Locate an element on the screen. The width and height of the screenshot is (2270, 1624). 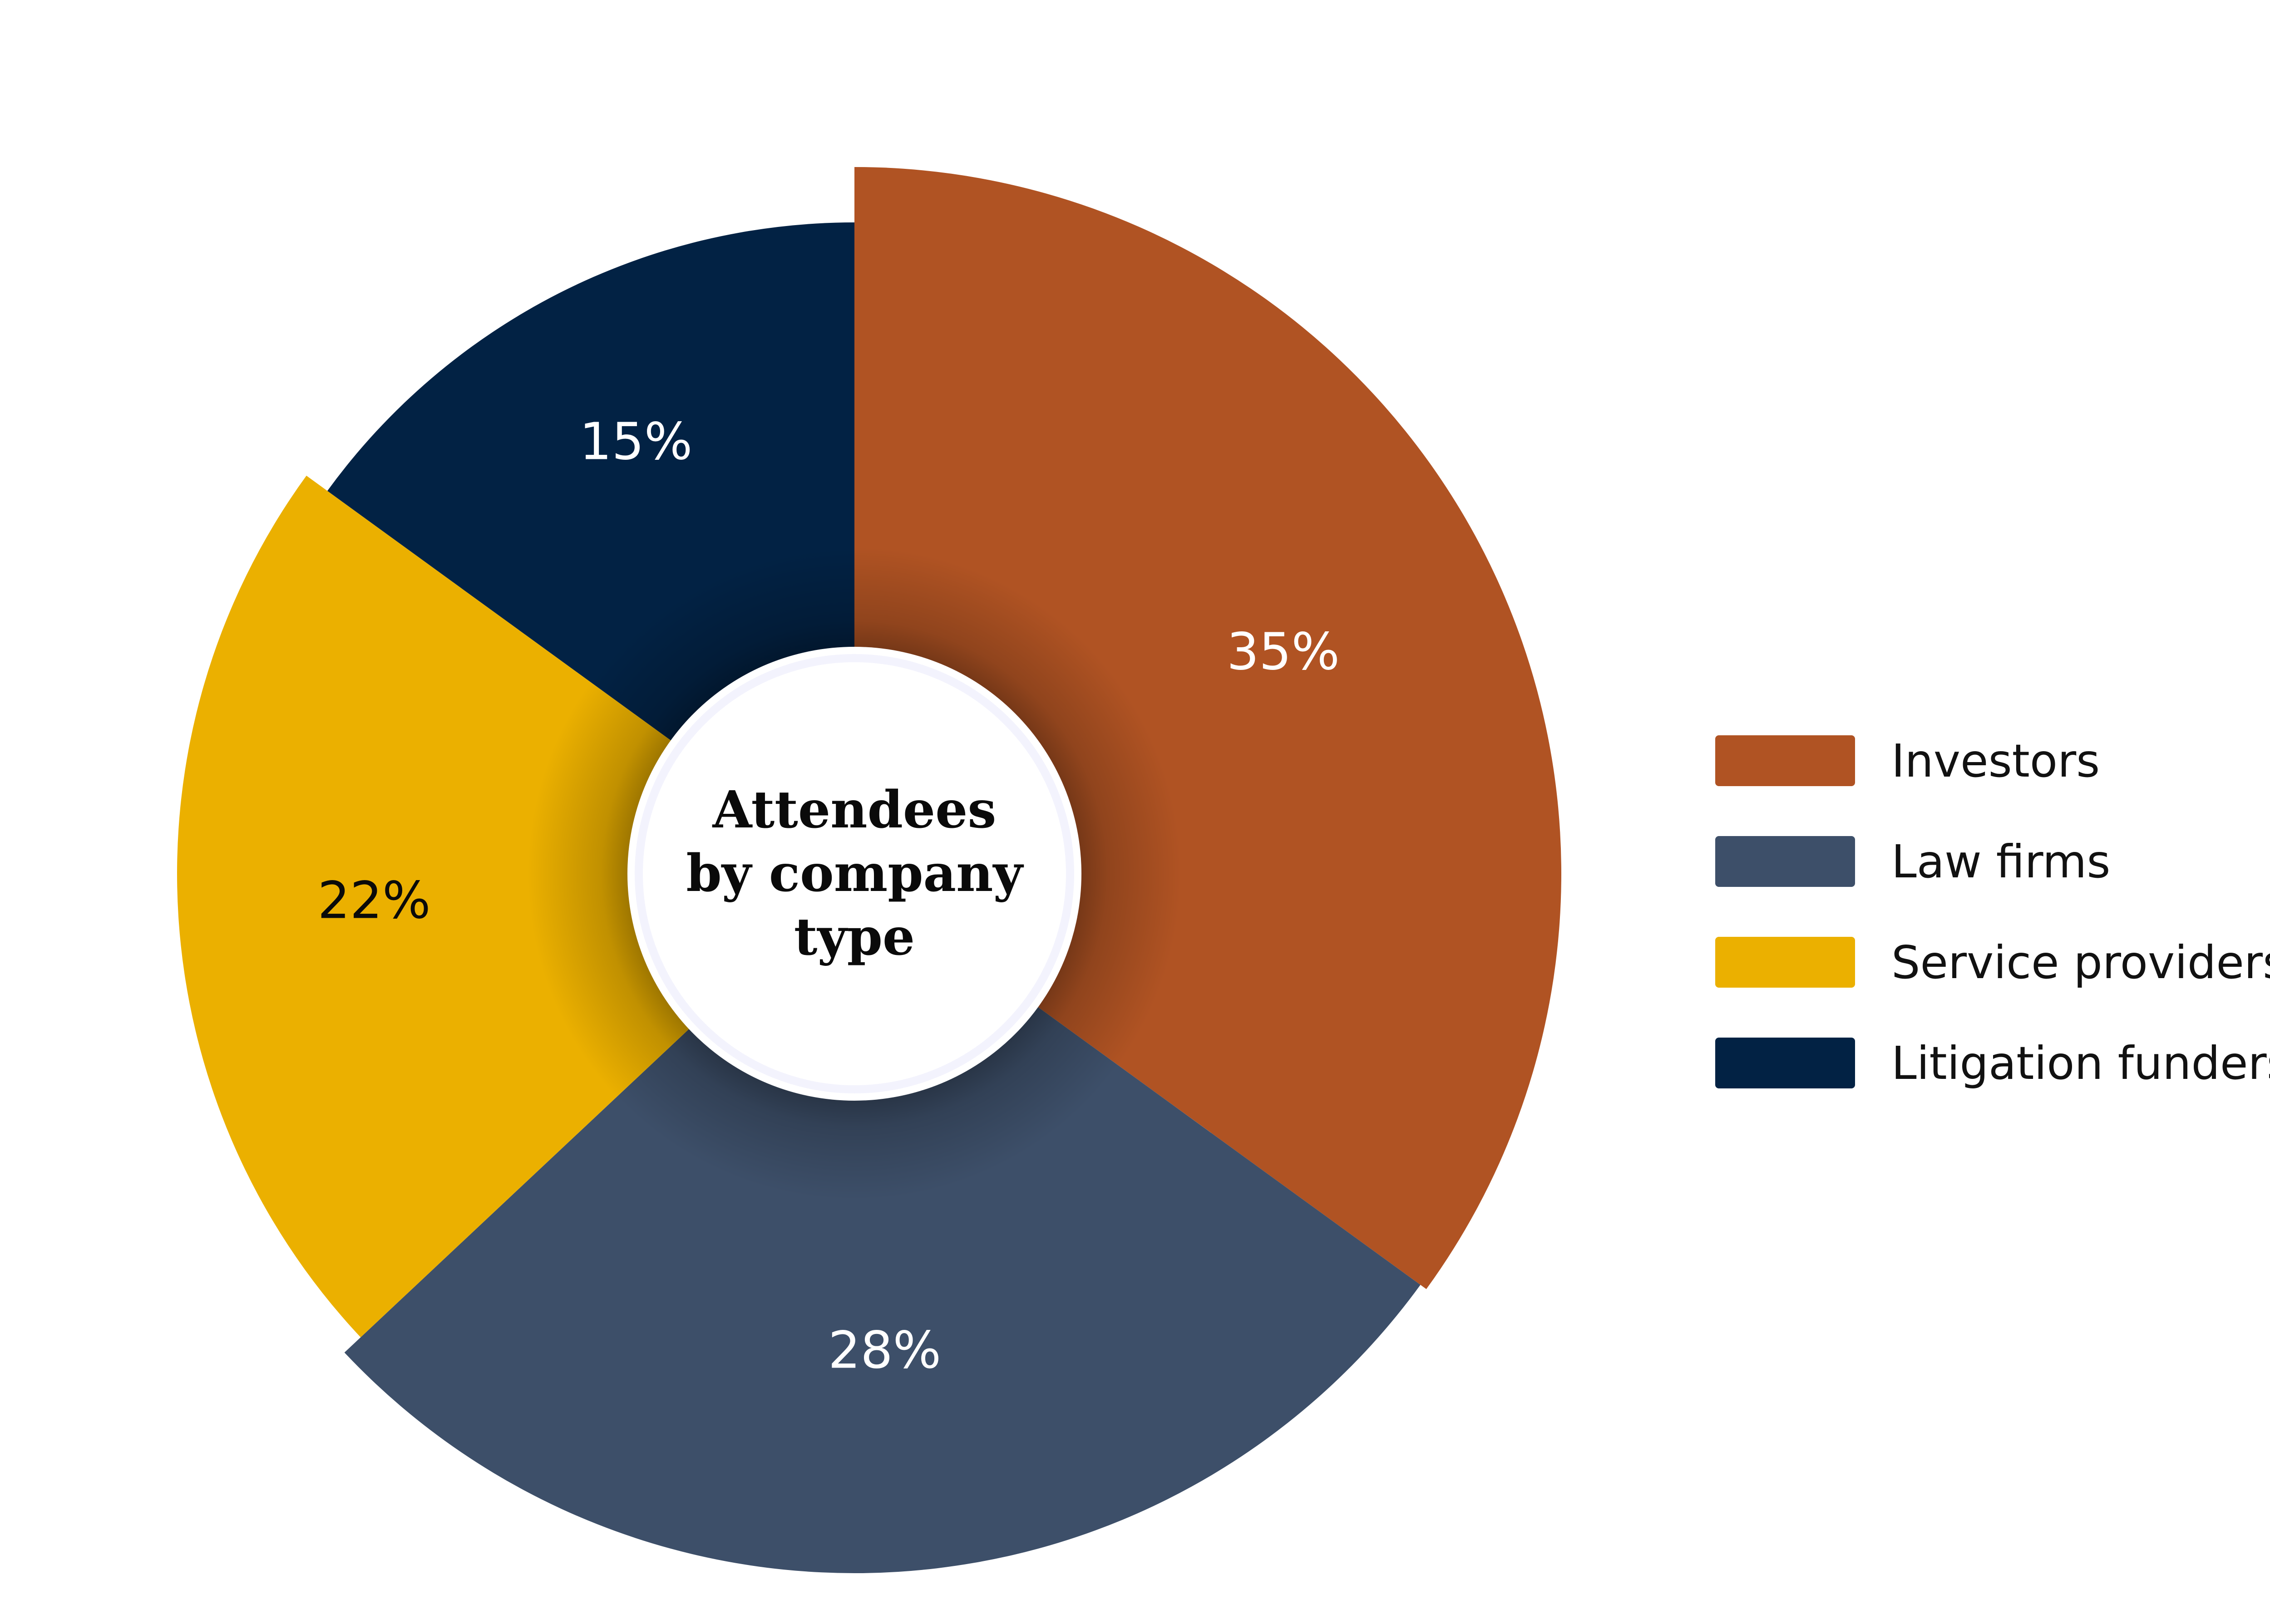
center-circle-outer is located at coordinates (854, 874).